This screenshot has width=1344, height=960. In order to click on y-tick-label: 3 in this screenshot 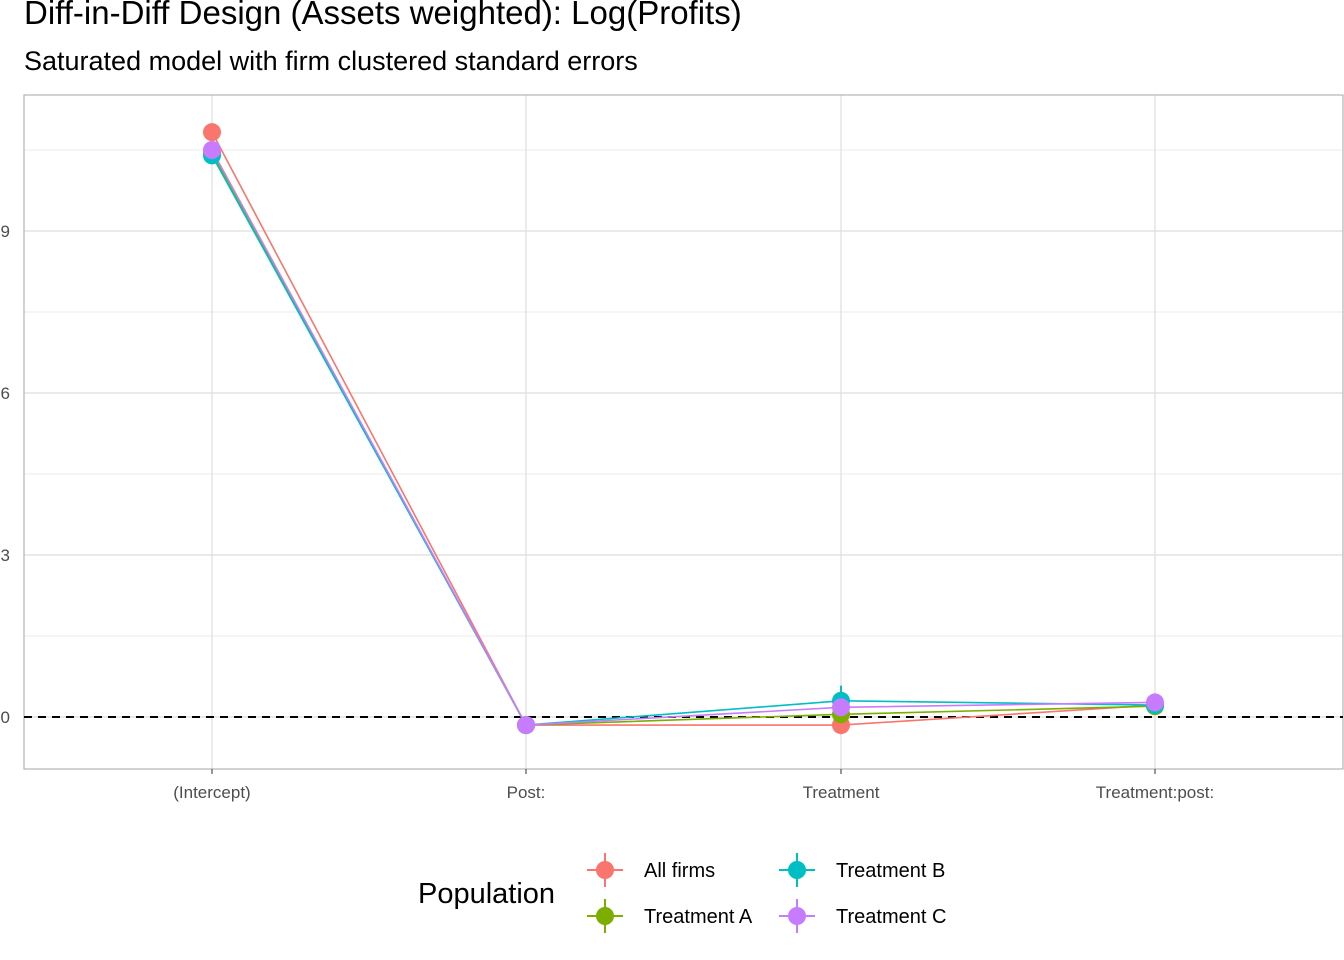, I will do `click(5, 555)`.